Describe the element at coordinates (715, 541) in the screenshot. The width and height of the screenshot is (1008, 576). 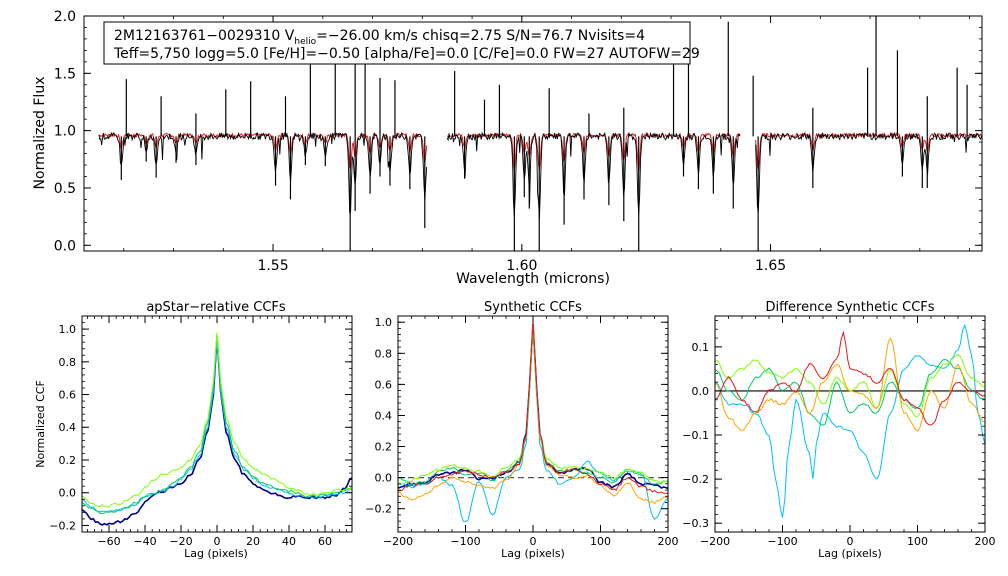
I see `difference-ccf-x-tick-label: −200` at that location.